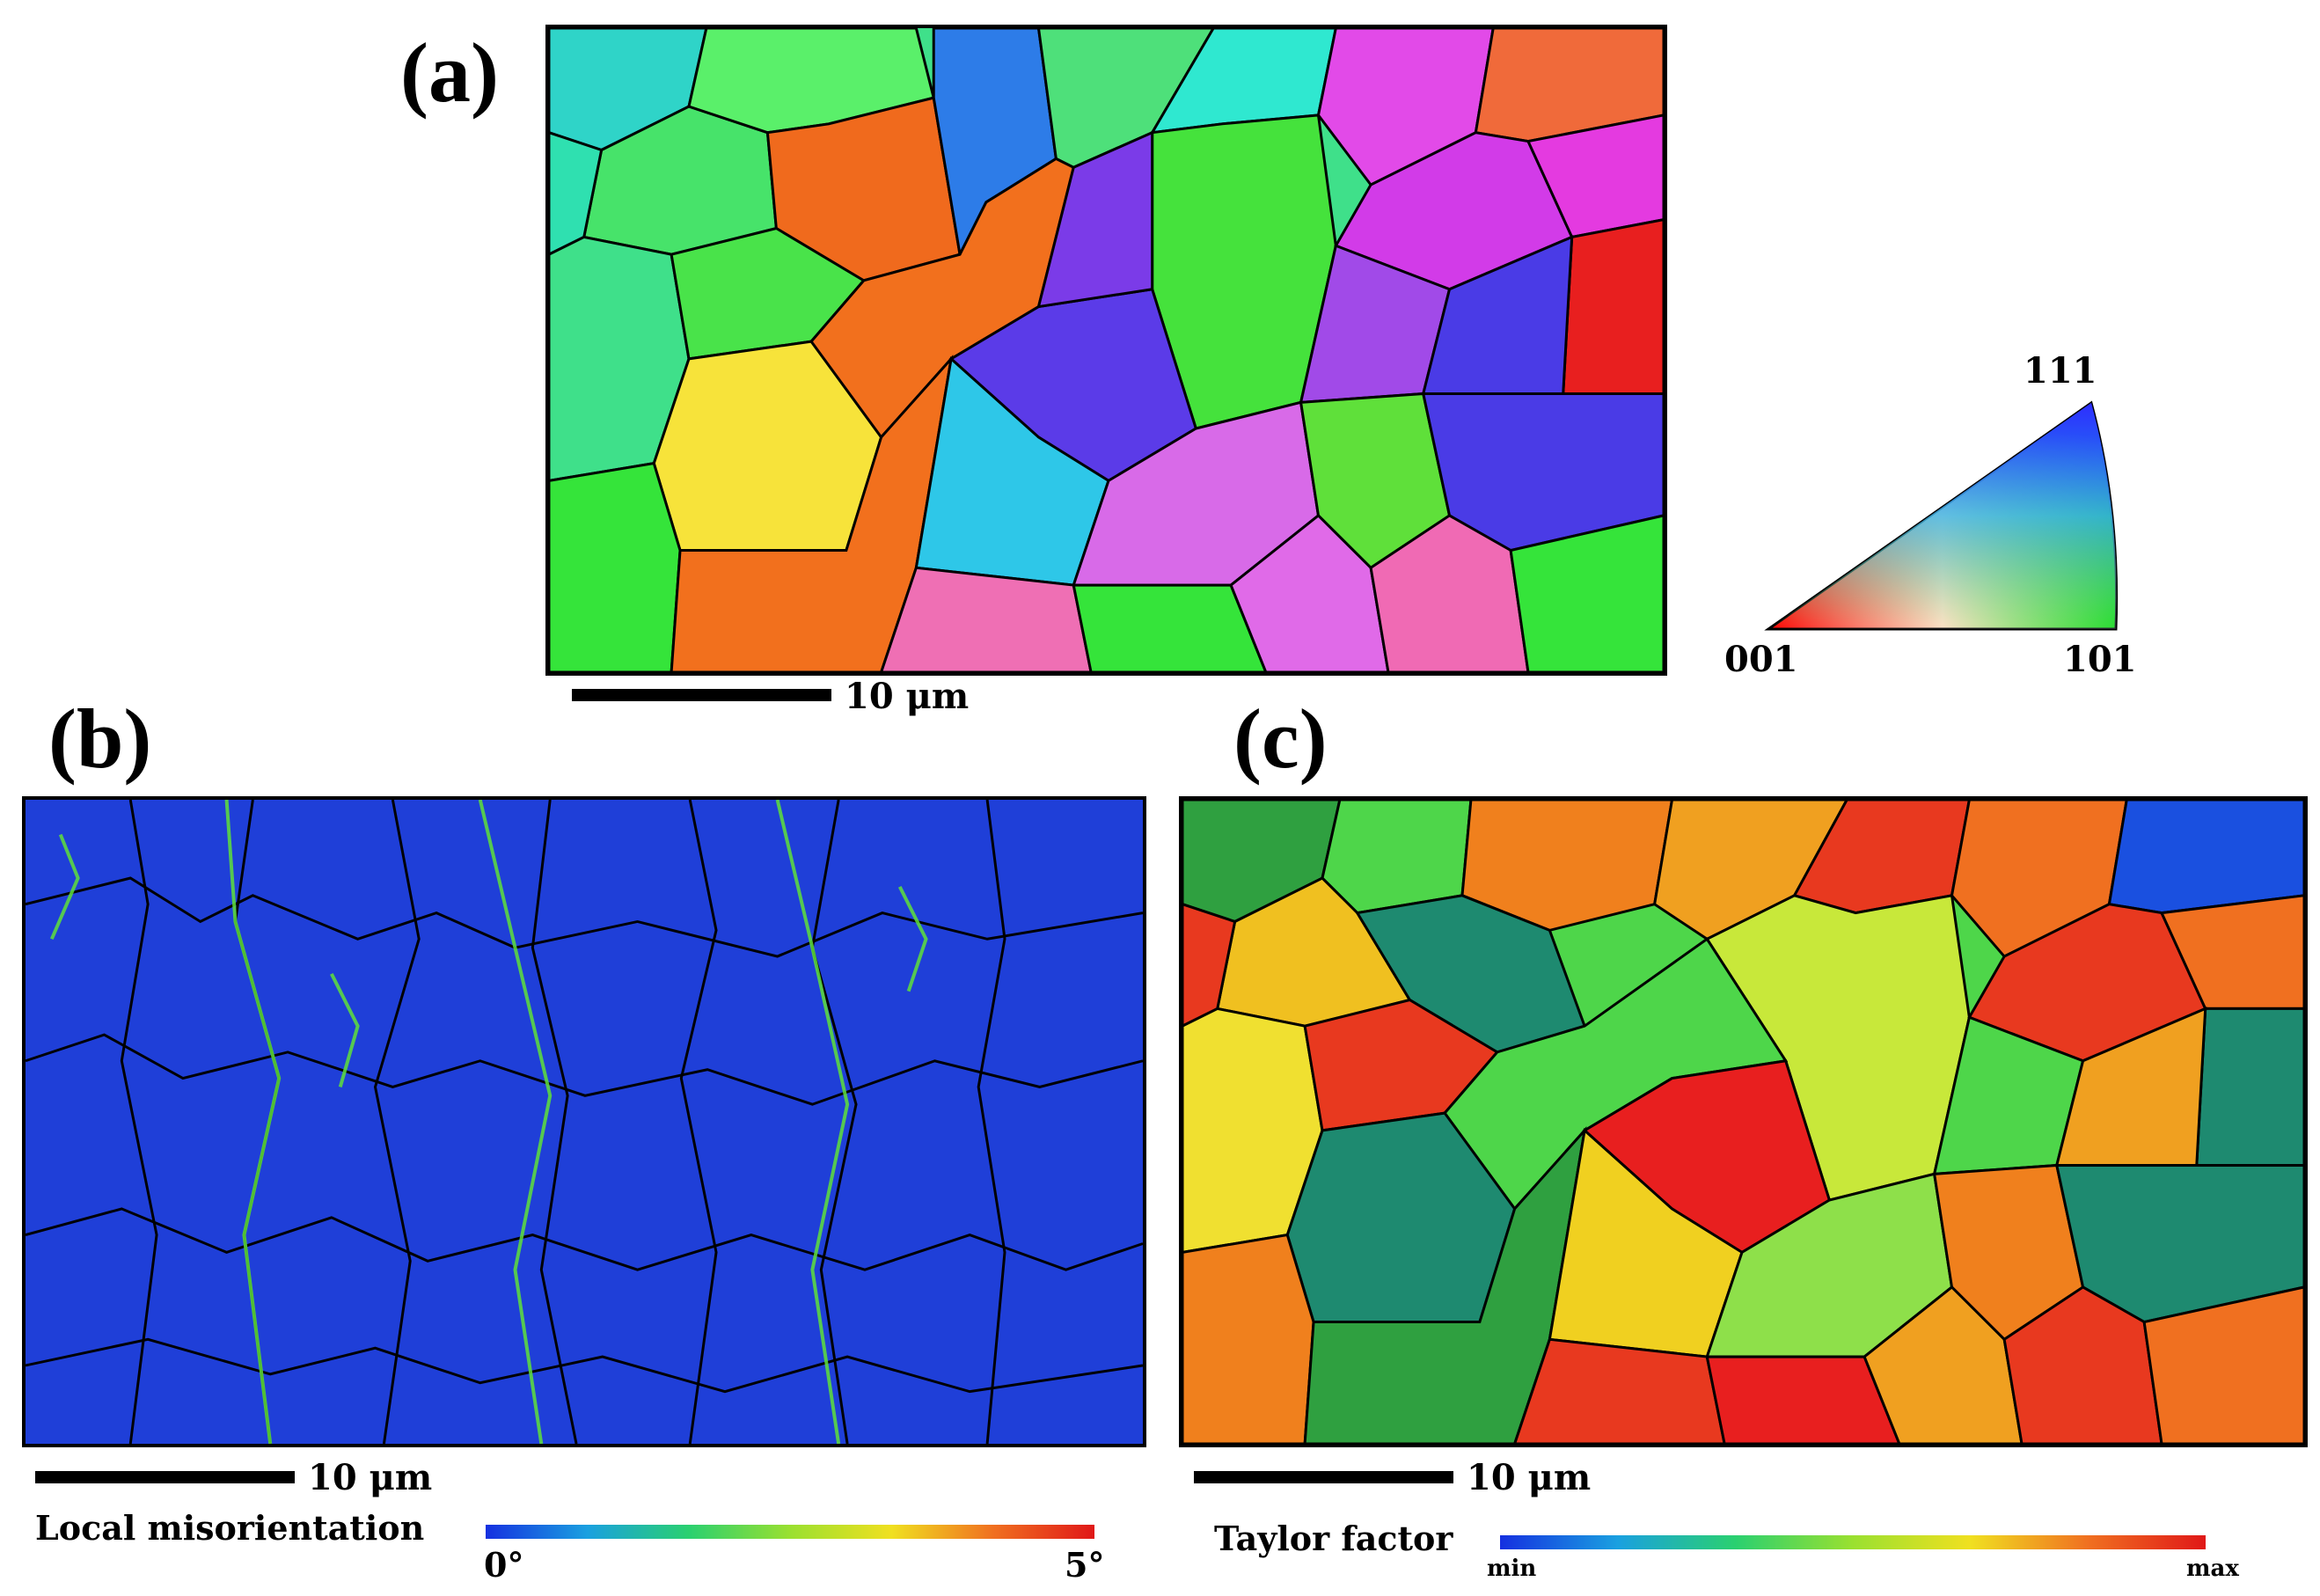 This screenshot has width=2320, height=1596. Describe the element at coordinates (2060, 371) in the screenshot. I see `ipf-key-label-111: 111` at that location.